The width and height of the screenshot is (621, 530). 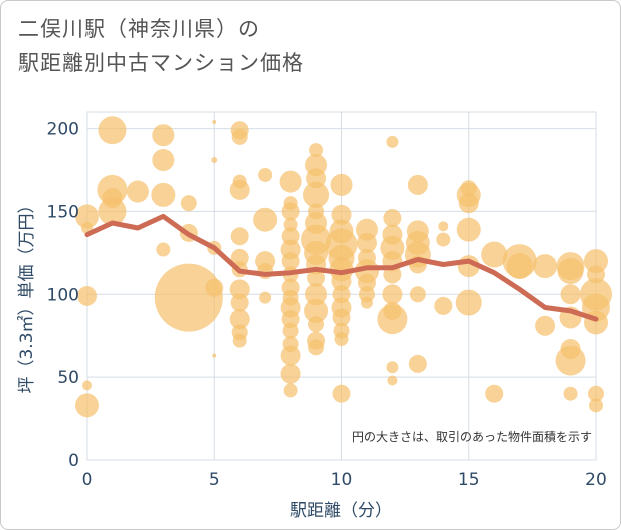 What do you see at coordinates (472, 436) in the screenshot?
I see `bubble-size-note: 円の大きさは、取引のあった物件面積を示す` at bounding box center [472, 436].